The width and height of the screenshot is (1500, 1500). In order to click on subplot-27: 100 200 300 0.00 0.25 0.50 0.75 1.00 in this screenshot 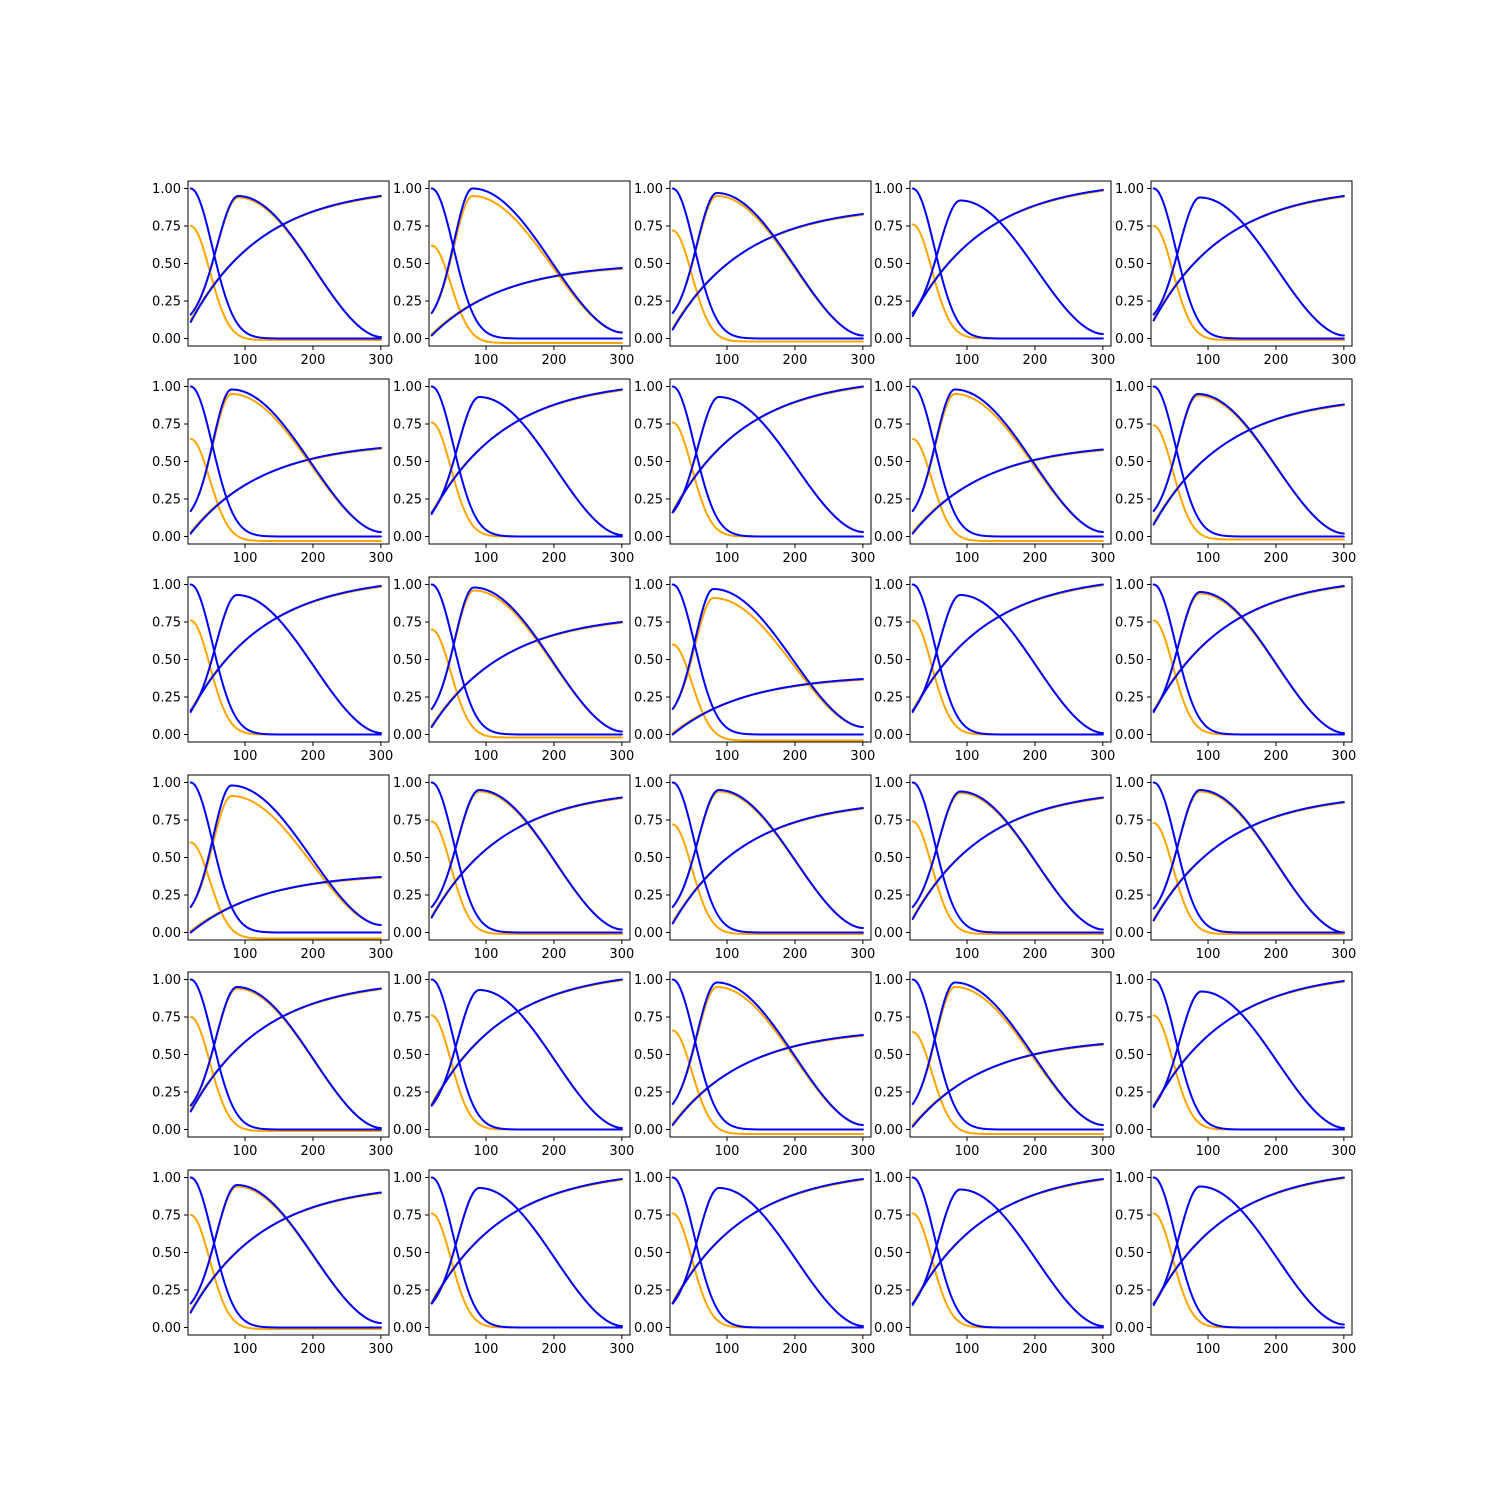, I will do `click(513, 1263)`.